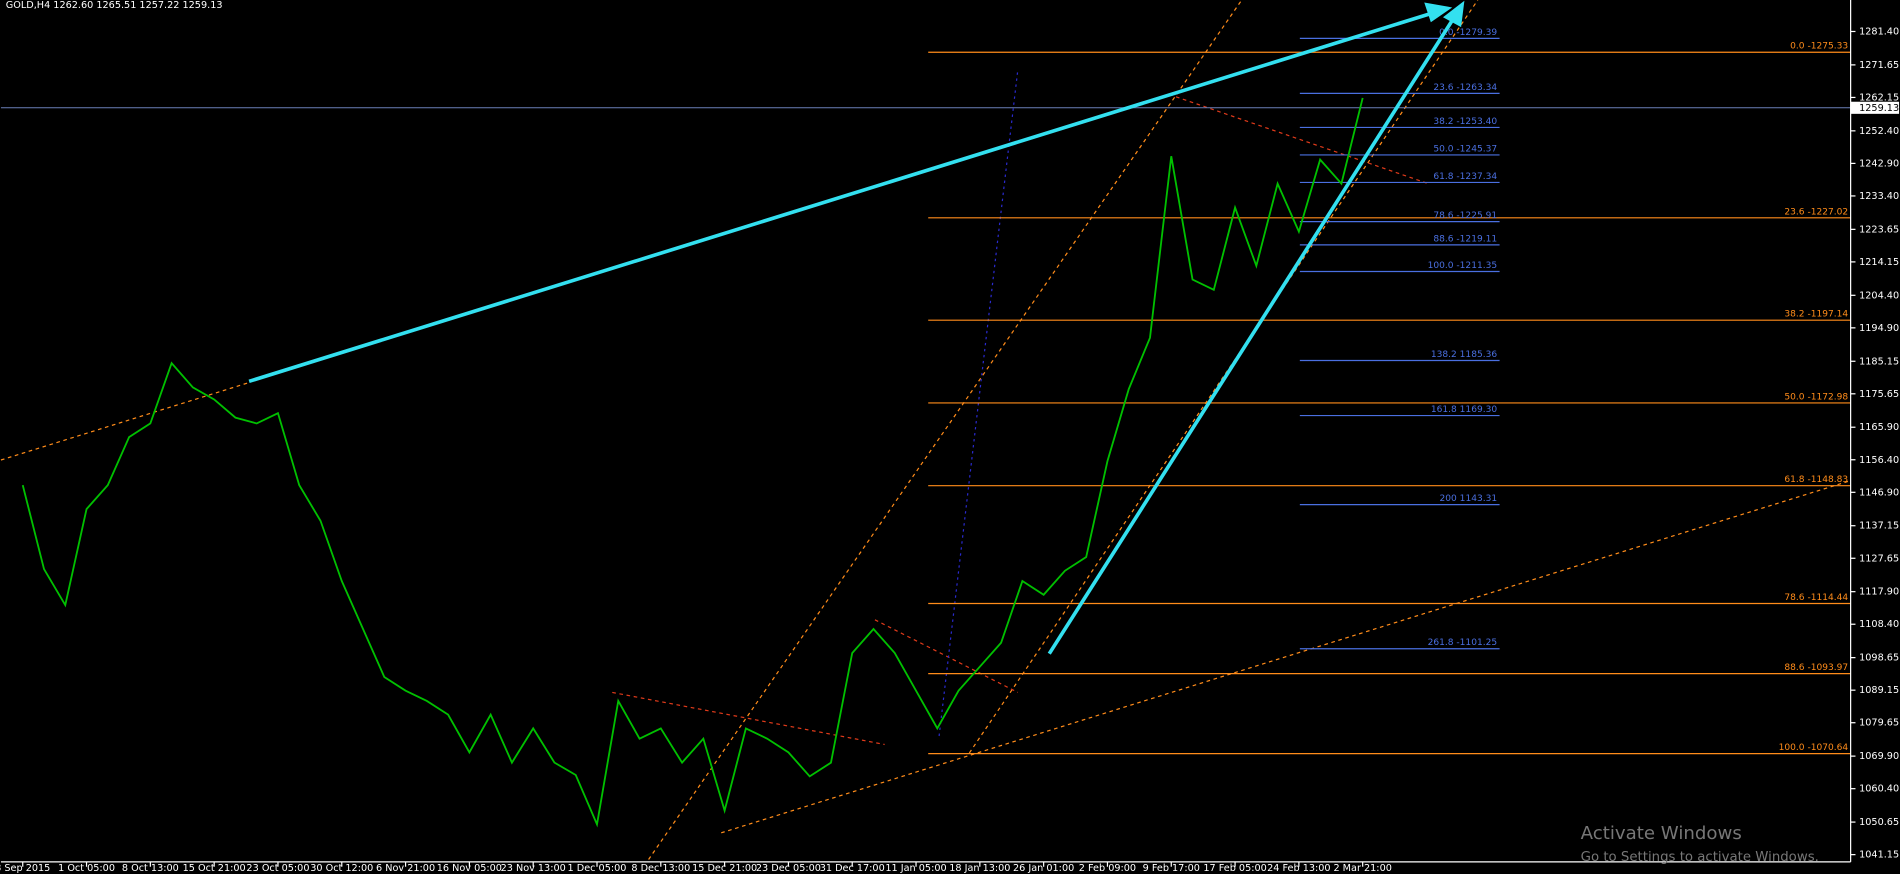 Image resolution: width=1900 pixels, height=874 pixels. What do you see at coordinates (852, 868) in the screenshot?
I see `x-tick-label: 31 Dec 17:00` at bounding box center [852, 868].